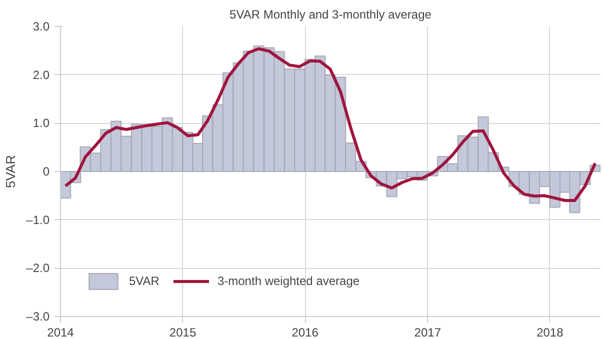 Image resolution: width=602 pixels, height=339 pixels. What do you see at coordinates (60, 332) in the screenshot?
I see `x-tick-label: 2014` at bounding box center [60, 332].